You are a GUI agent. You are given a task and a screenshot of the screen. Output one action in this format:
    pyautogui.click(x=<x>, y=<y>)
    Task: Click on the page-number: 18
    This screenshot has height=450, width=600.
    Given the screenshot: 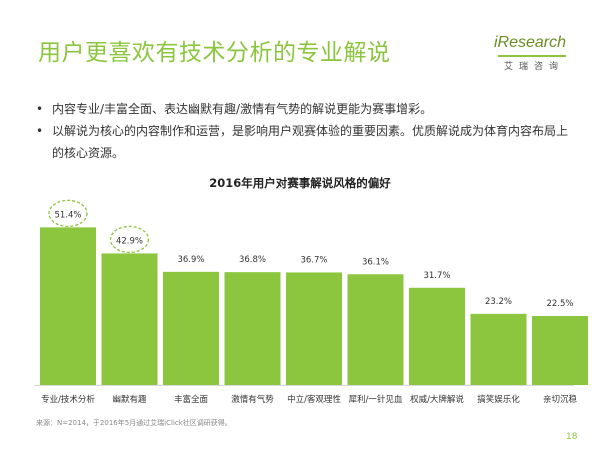 What is the action you would take?
    pyautogui.click(x=572, y=437)
    